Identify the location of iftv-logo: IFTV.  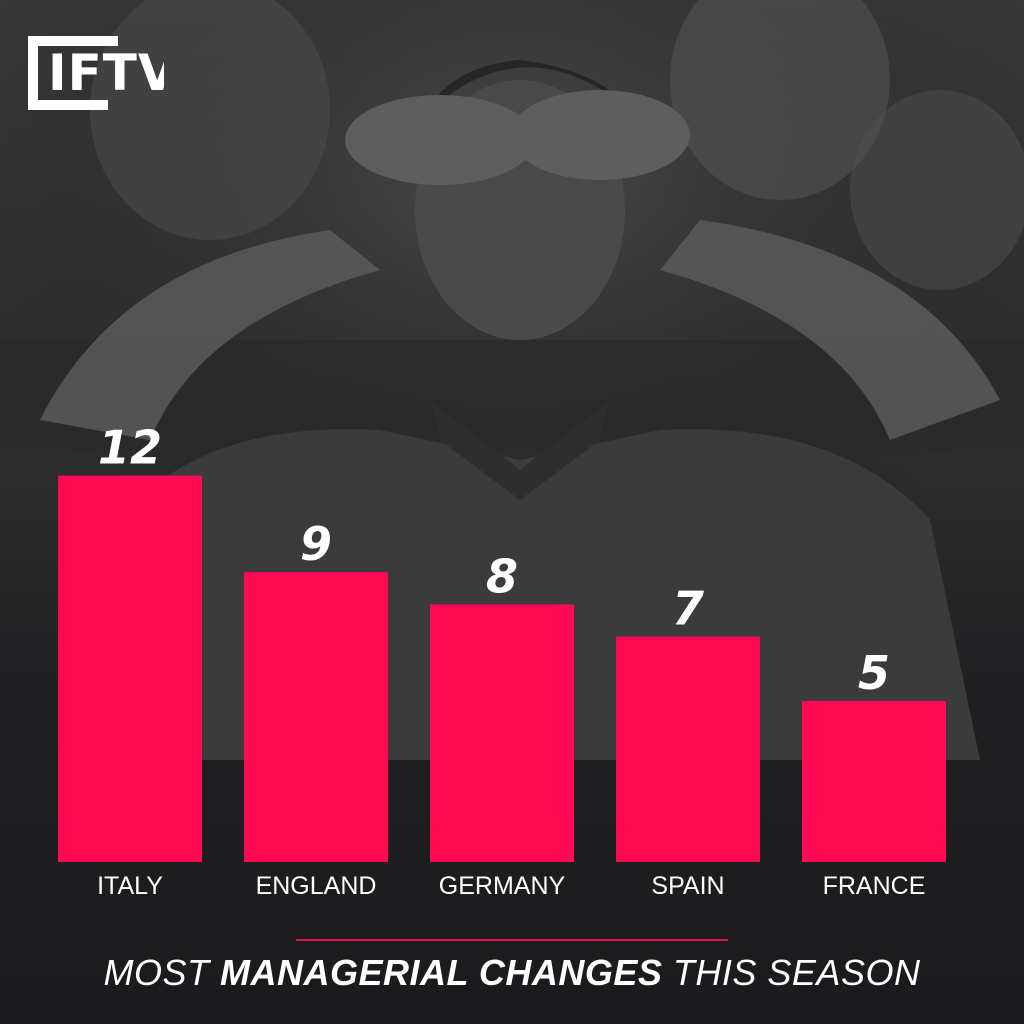
(96, 73).